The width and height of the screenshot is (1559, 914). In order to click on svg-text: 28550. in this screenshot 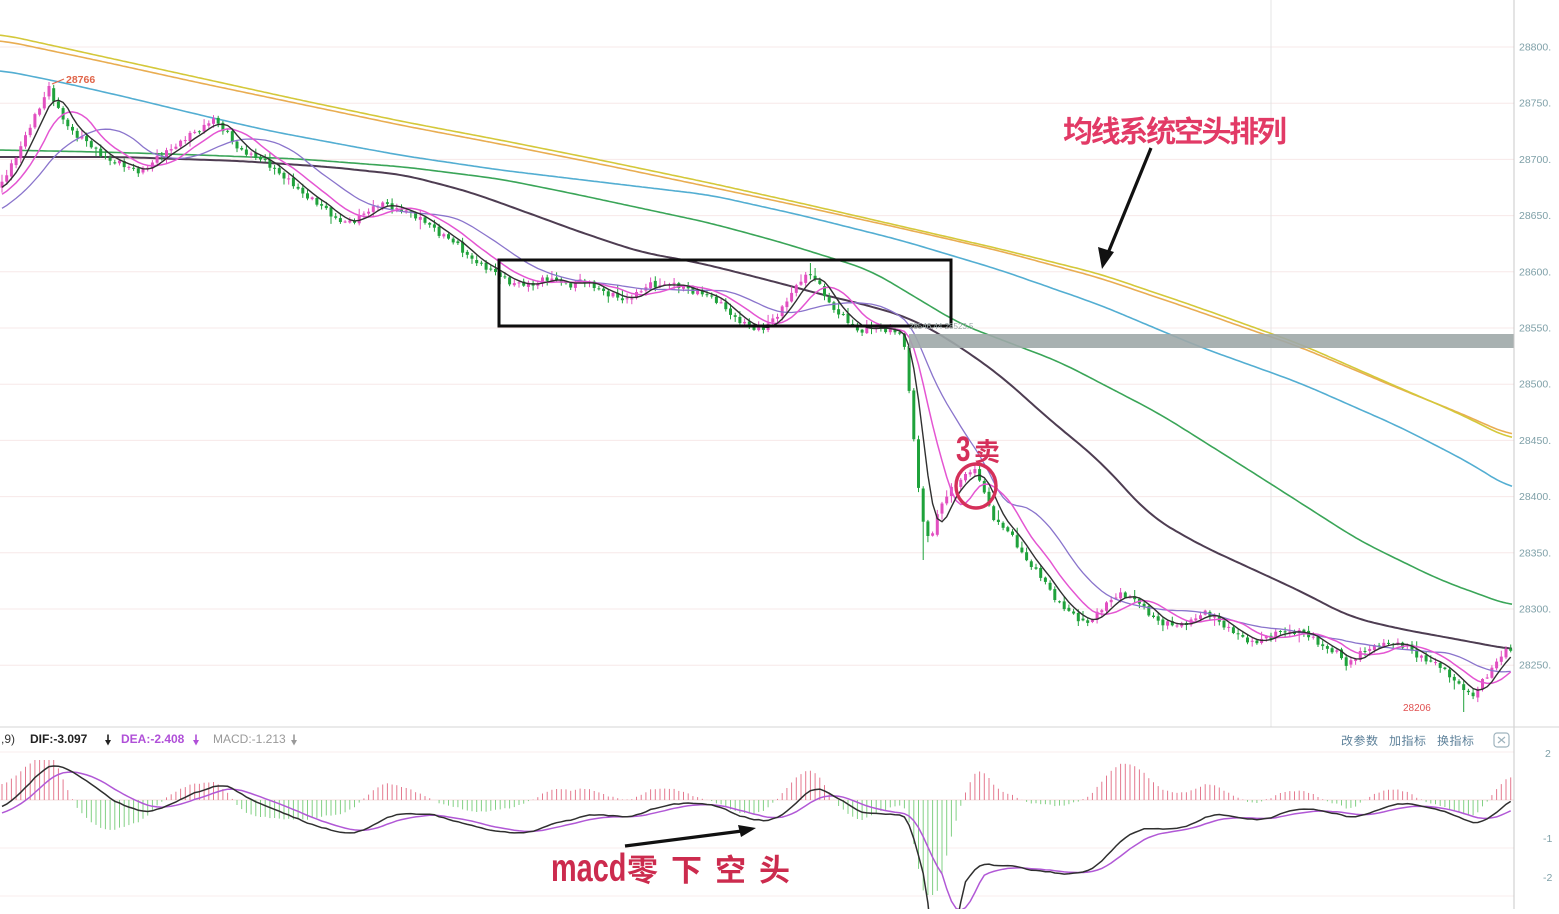, I will do `click(1535, 329)`.